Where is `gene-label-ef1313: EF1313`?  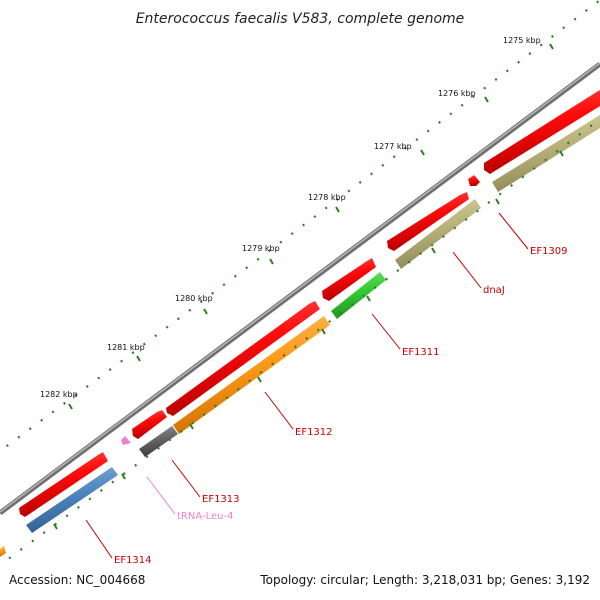
gene-label-ef1313: EF1313 is located at coordinates (221, 499).